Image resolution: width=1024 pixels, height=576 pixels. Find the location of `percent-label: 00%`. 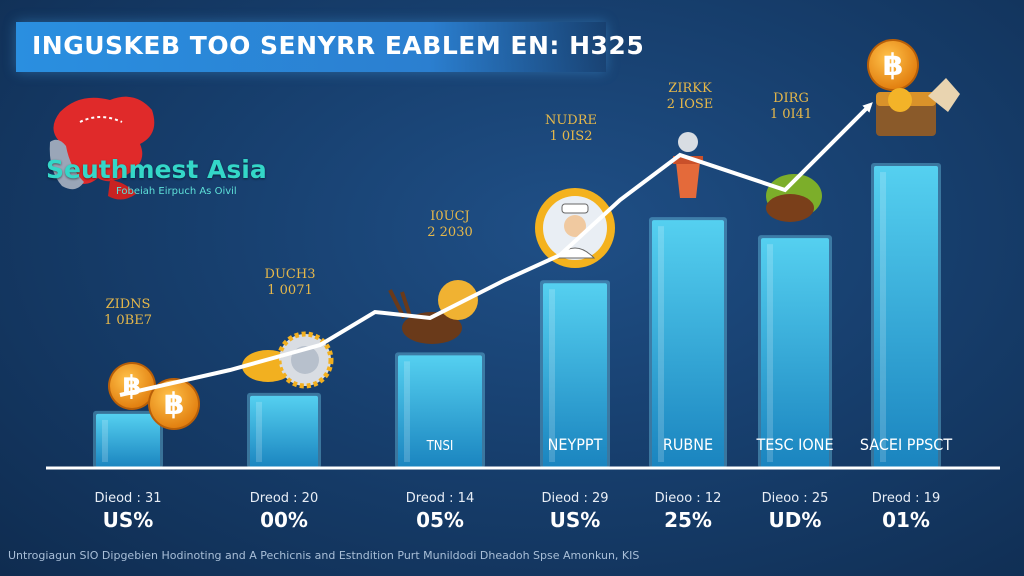

percent-label: 00% is located at coordinates (284, 520).